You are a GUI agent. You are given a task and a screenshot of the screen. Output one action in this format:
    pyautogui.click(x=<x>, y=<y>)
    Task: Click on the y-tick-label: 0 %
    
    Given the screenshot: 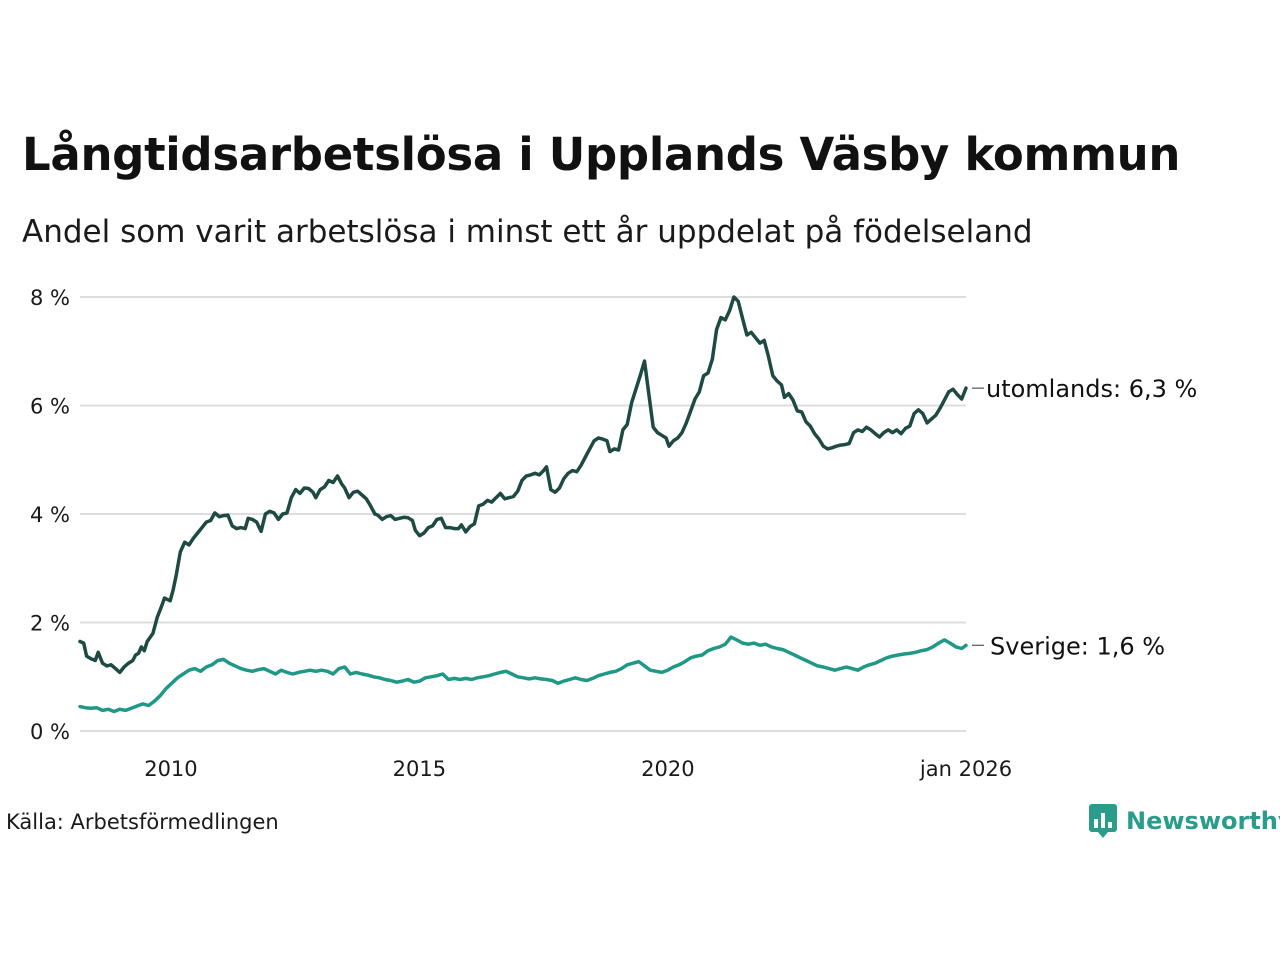 What is the action you would take?
    pyautogui.click(x=50, y=732)
    